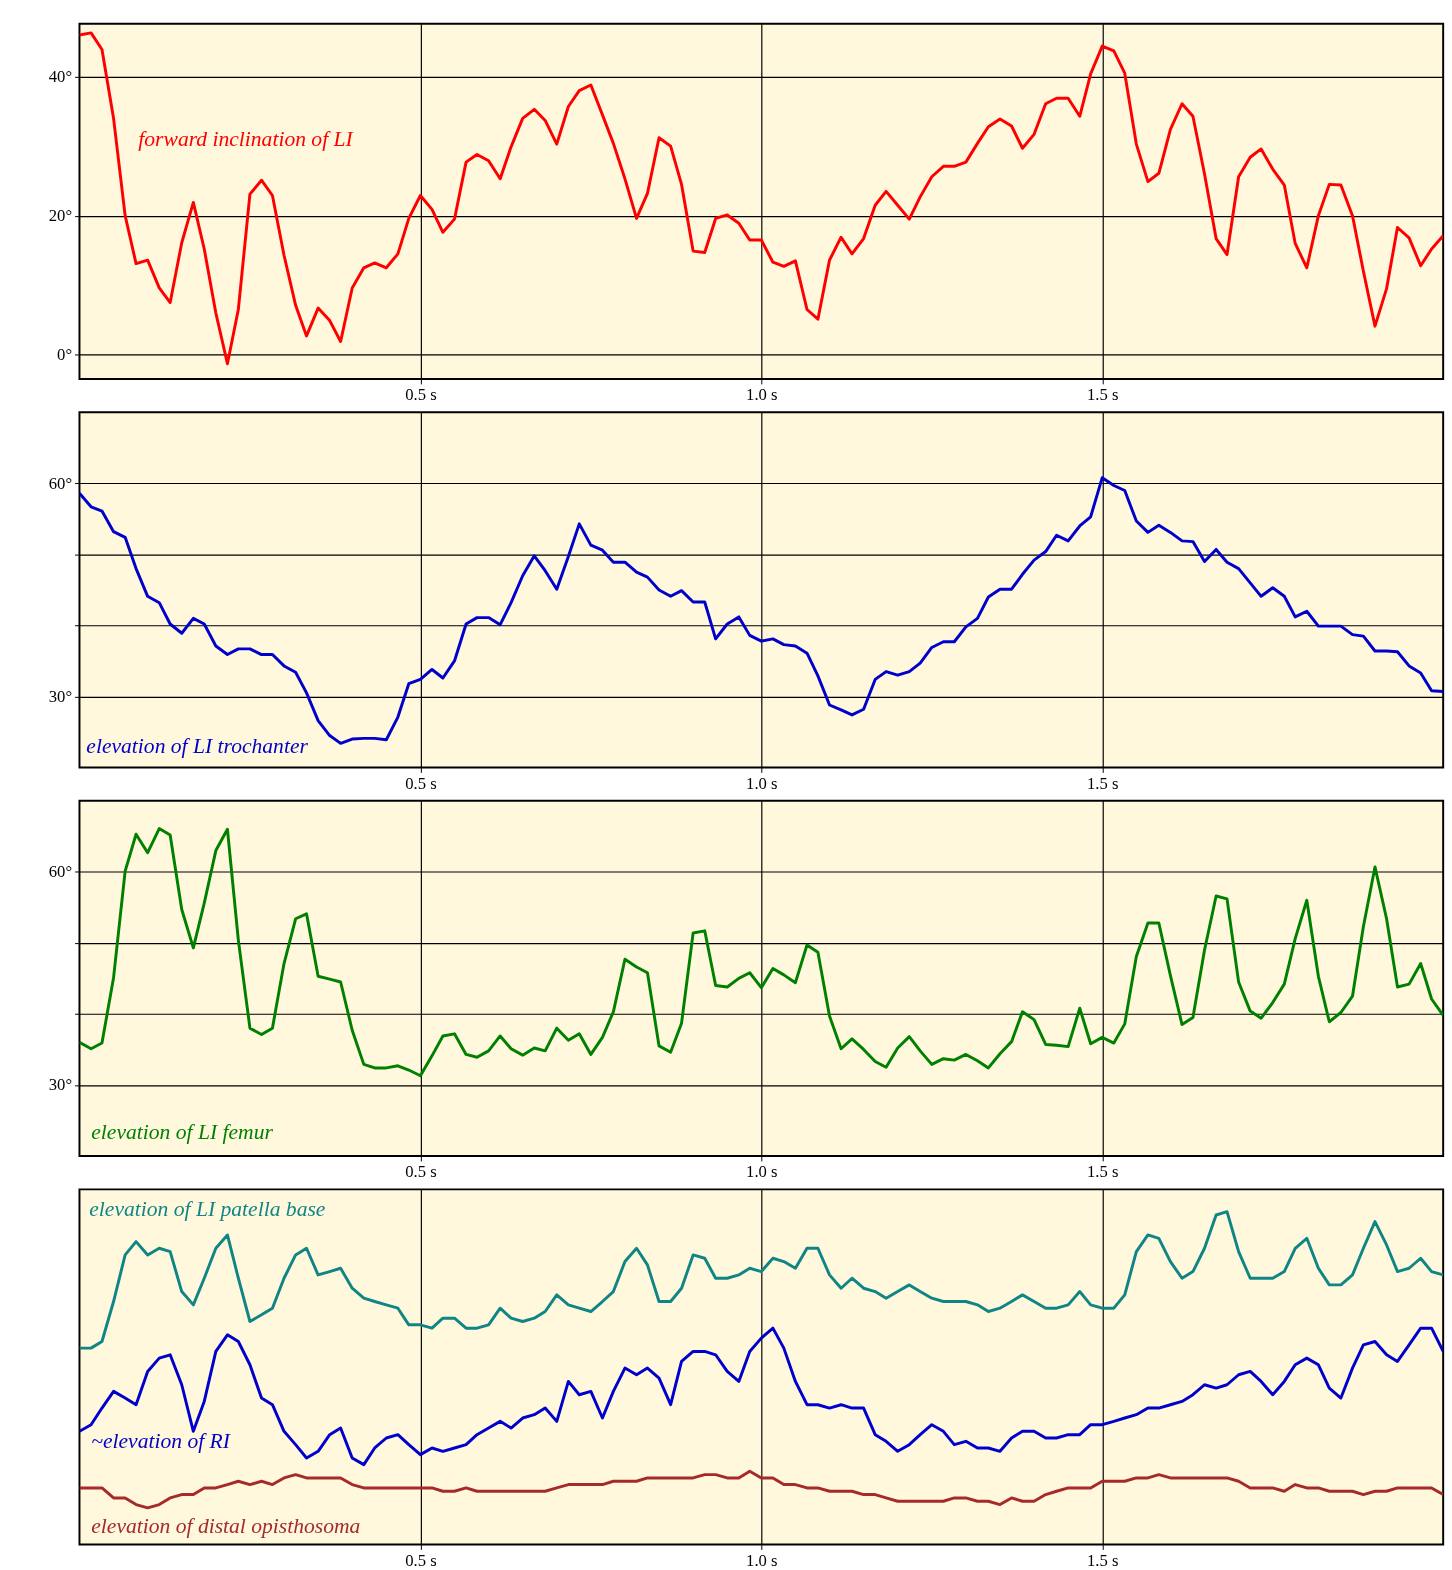  Describe the element at coordinates (60, 216) in the screenshot. I see `y-tick-label: 20°` at that location.